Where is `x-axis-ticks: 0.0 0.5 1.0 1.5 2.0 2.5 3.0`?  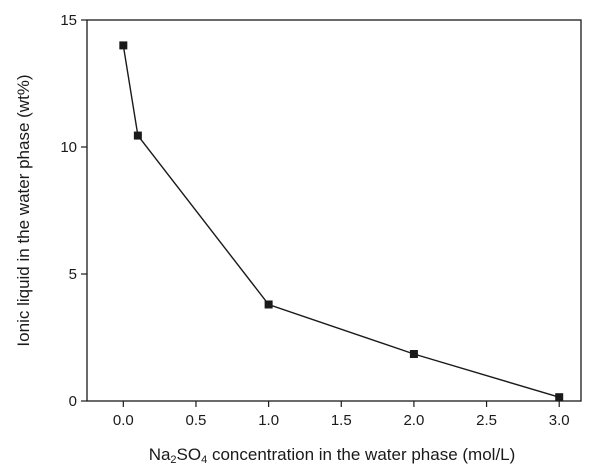
x-axis-ticks: 0.0 0.5 1.0 1.5 2.0 2.5 3.0 is located at coordinates (341, 415).